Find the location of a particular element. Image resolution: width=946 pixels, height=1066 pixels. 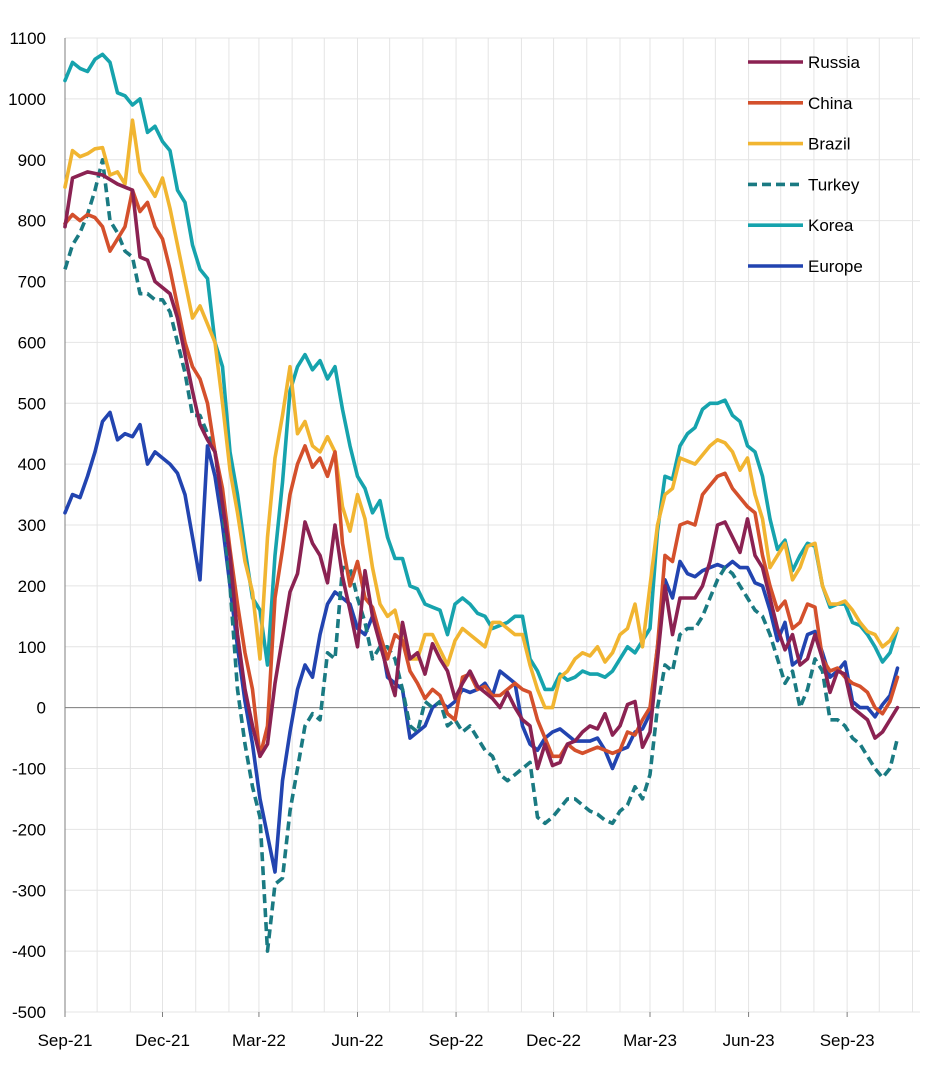

legend-label-russia: Russia is located at coordinates (834, 62).